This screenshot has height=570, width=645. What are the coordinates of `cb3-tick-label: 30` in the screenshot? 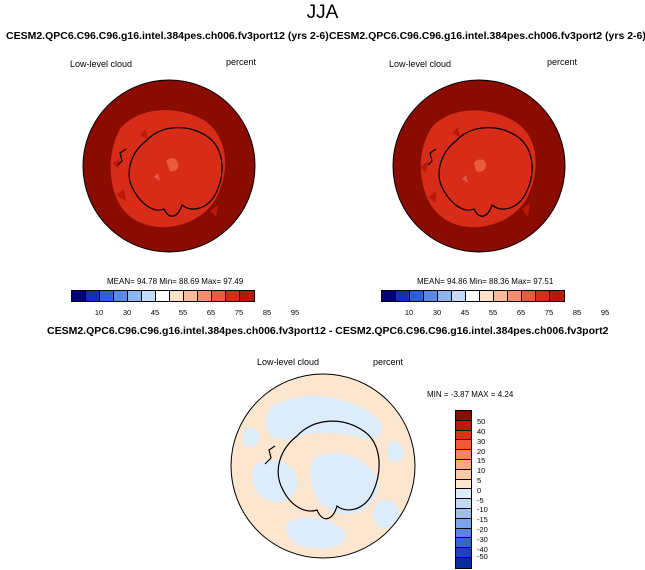 It's located at (481, 441).